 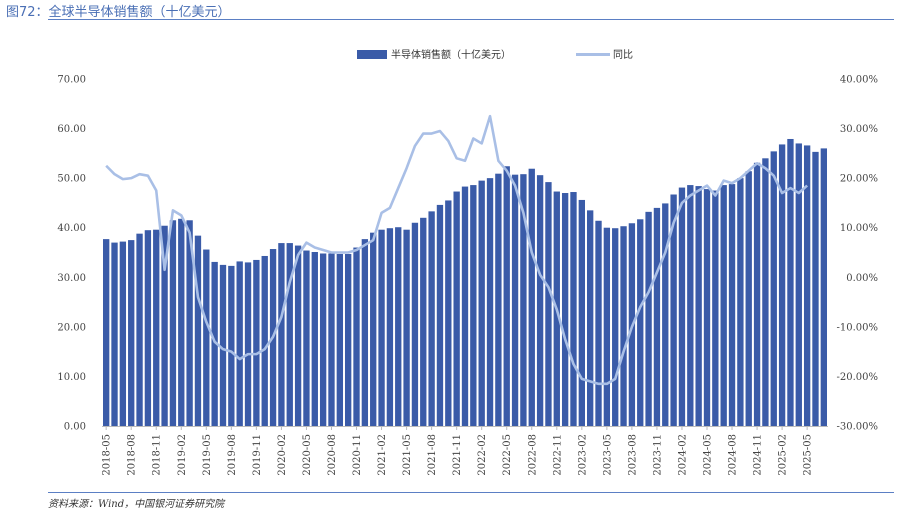 I want to click on x-tick-label: 2021-08, so click(x=432, y=455).